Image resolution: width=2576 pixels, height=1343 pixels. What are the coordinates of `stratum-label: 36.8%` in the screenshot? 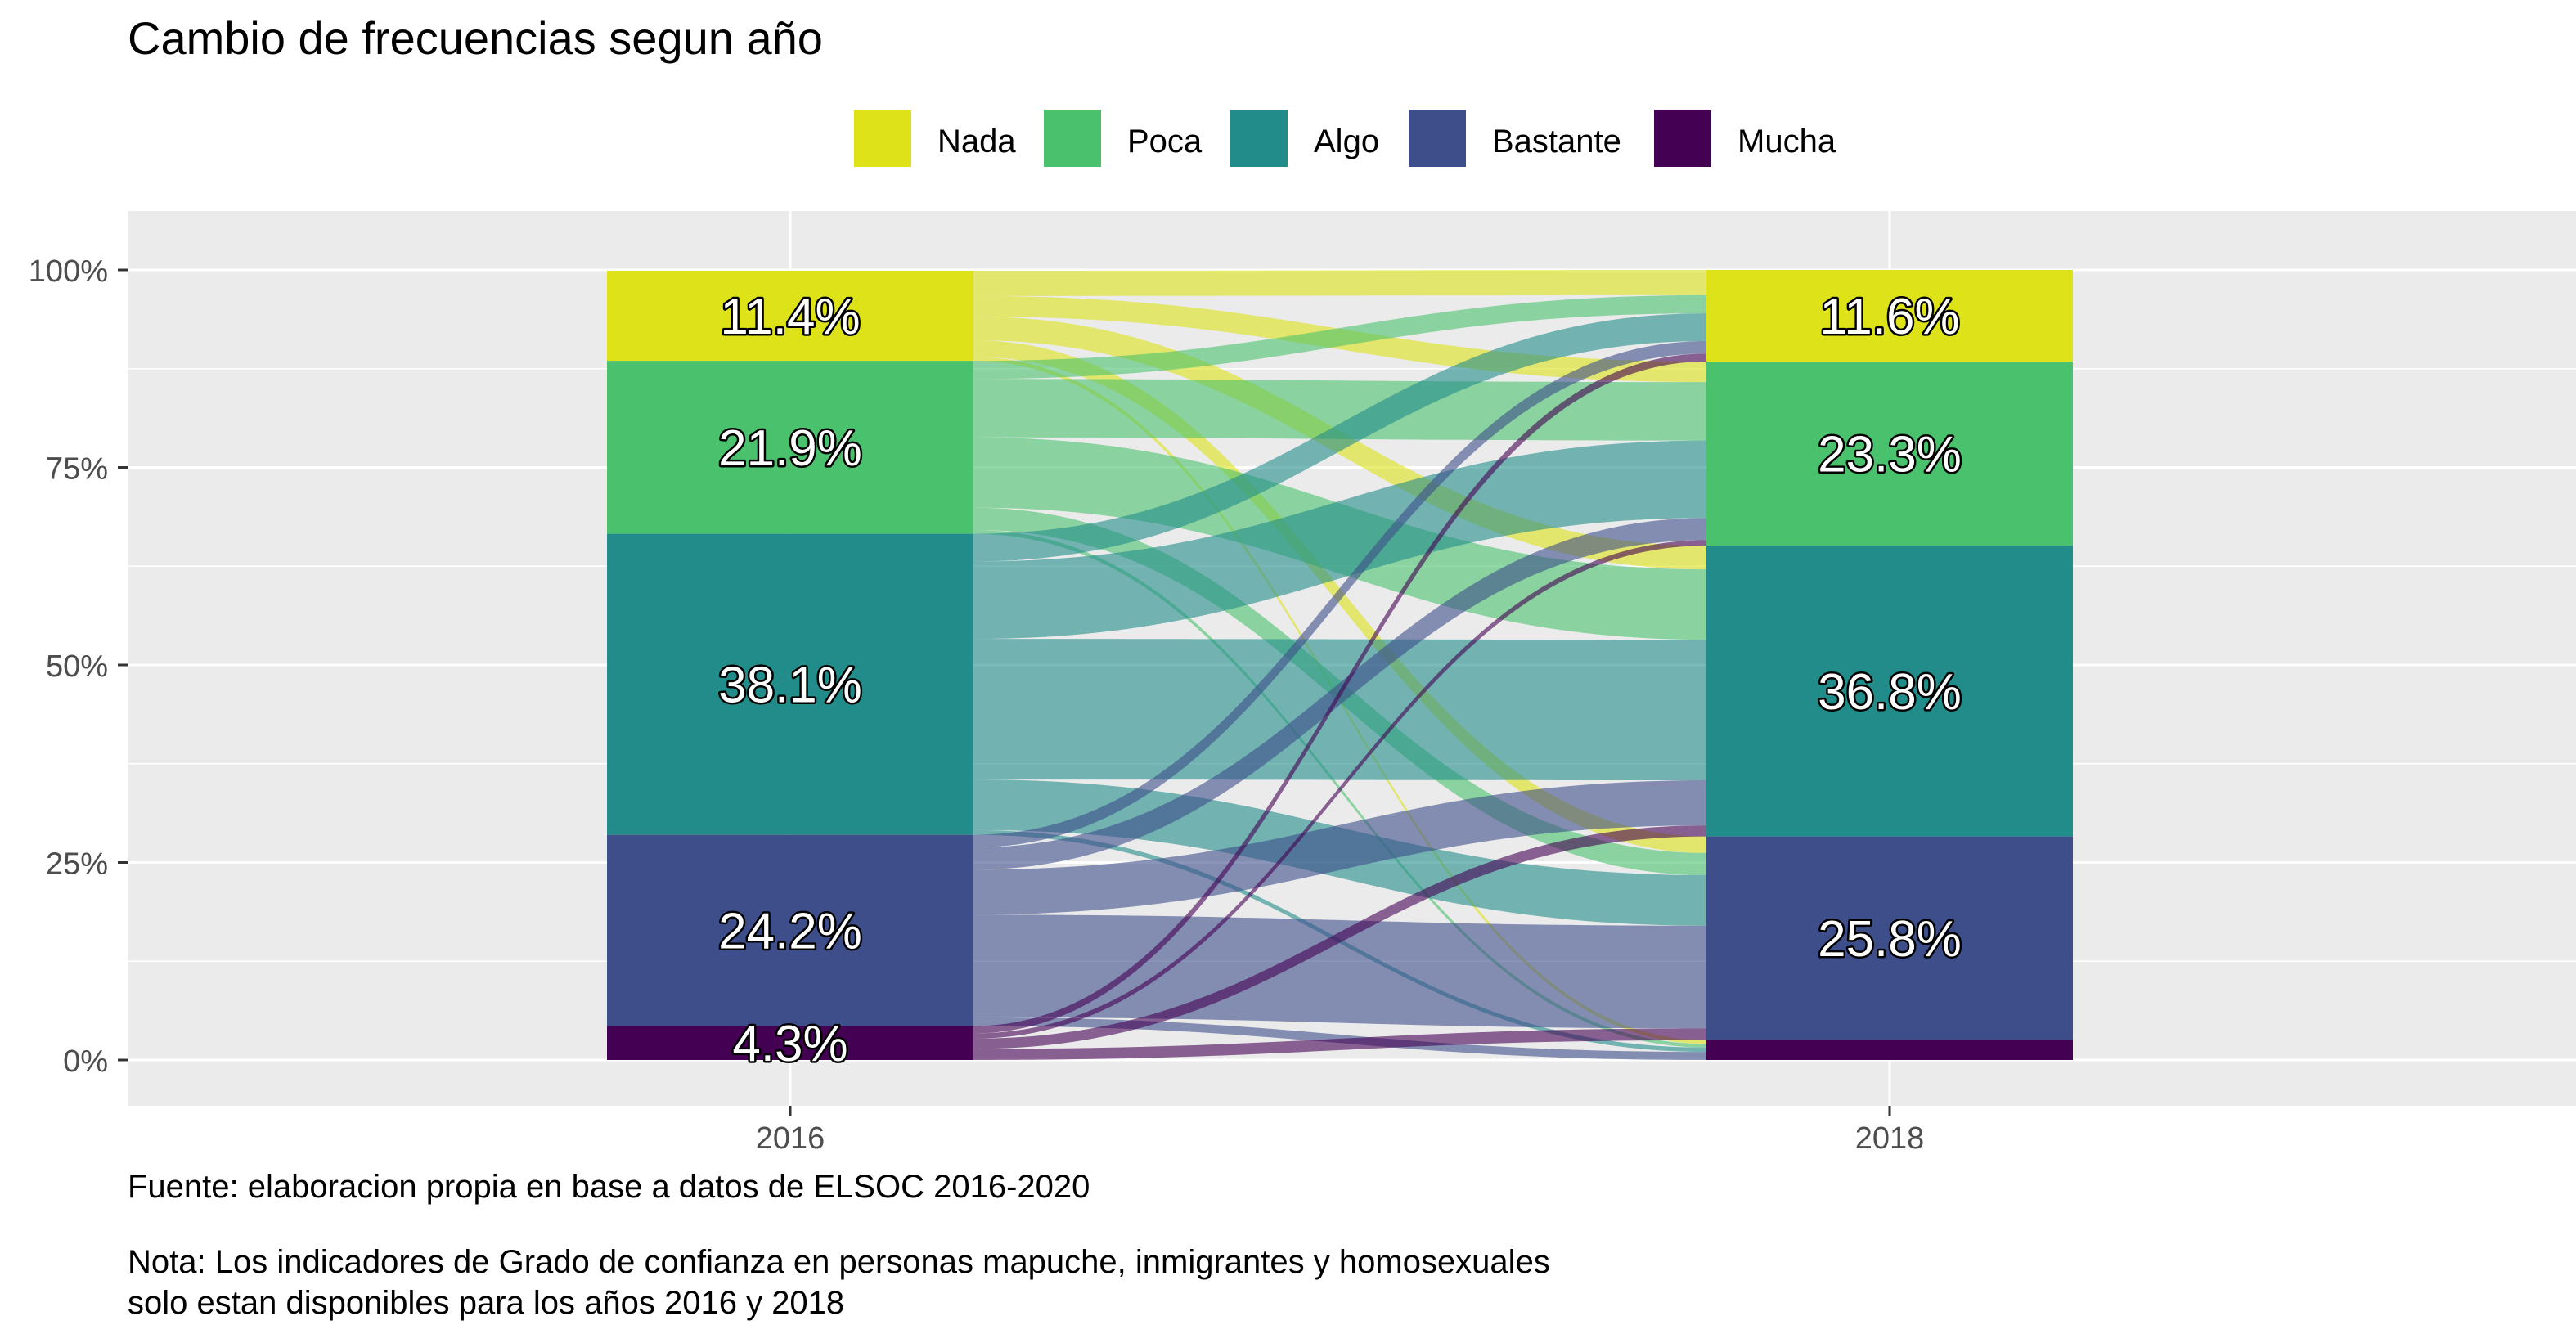 It's located at (1890, 692).